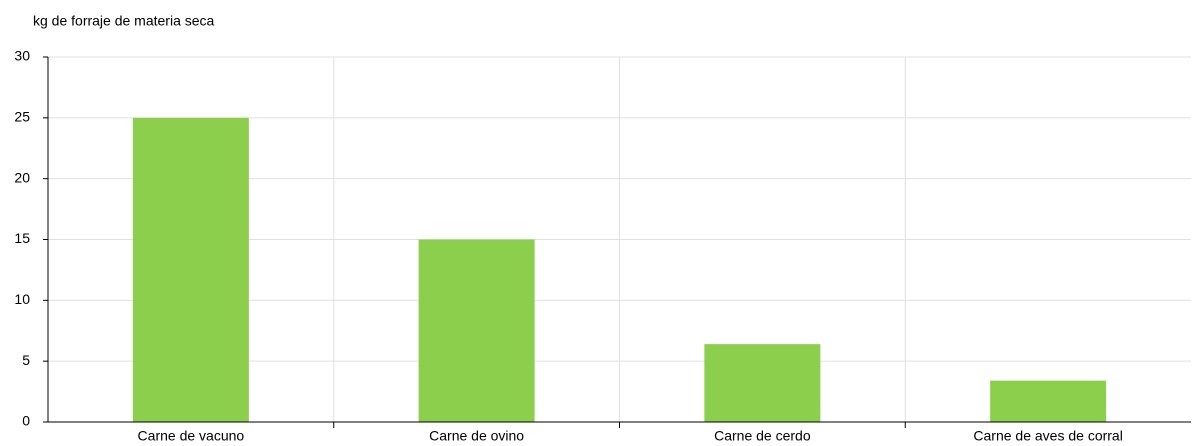  I want to click on y-tick-label: 0, so click(26, 421).